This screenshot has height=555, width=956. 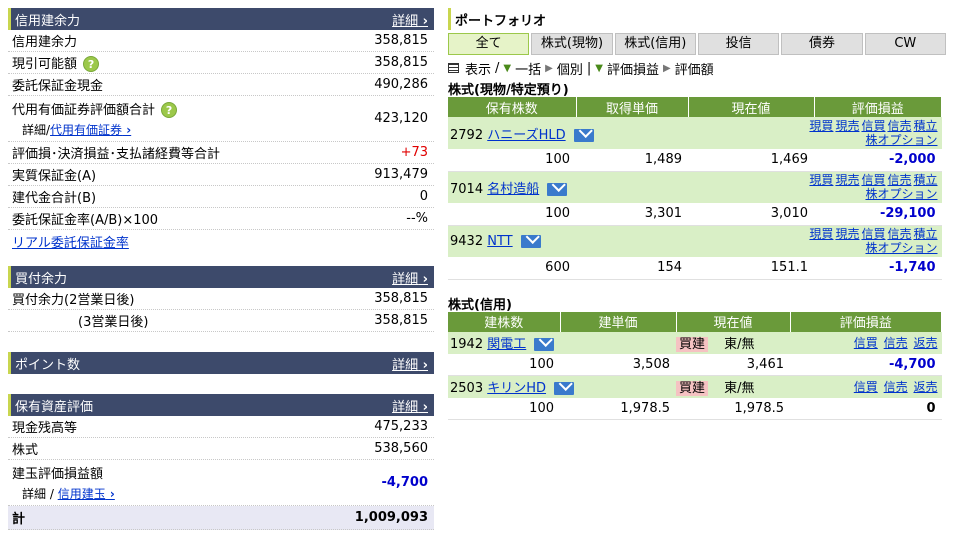 What do you see at coordinates (221, 483) in the screenshot?
I see `assets-row: 建玉評価損益額 詳細 / 信用建玉 -4,700` at bounding box center [221, 483].